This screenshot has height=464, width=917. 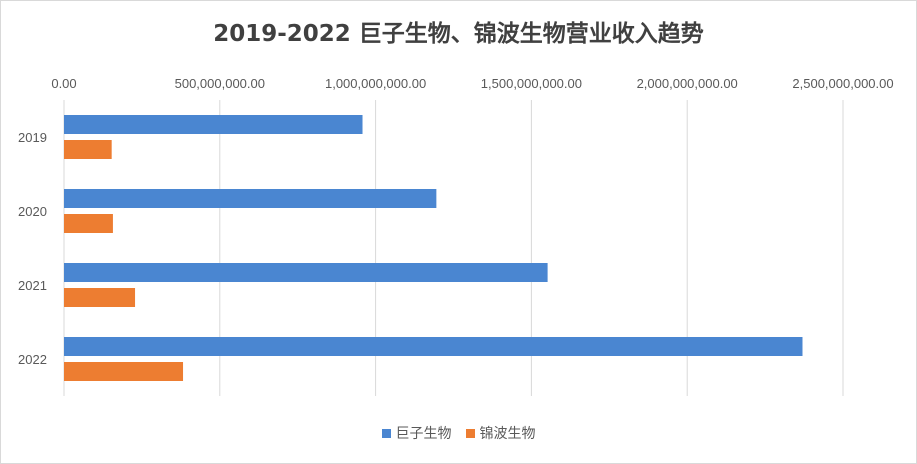 I want to click on y-tick-label-2021: 2021, so click(x=32, y=285).